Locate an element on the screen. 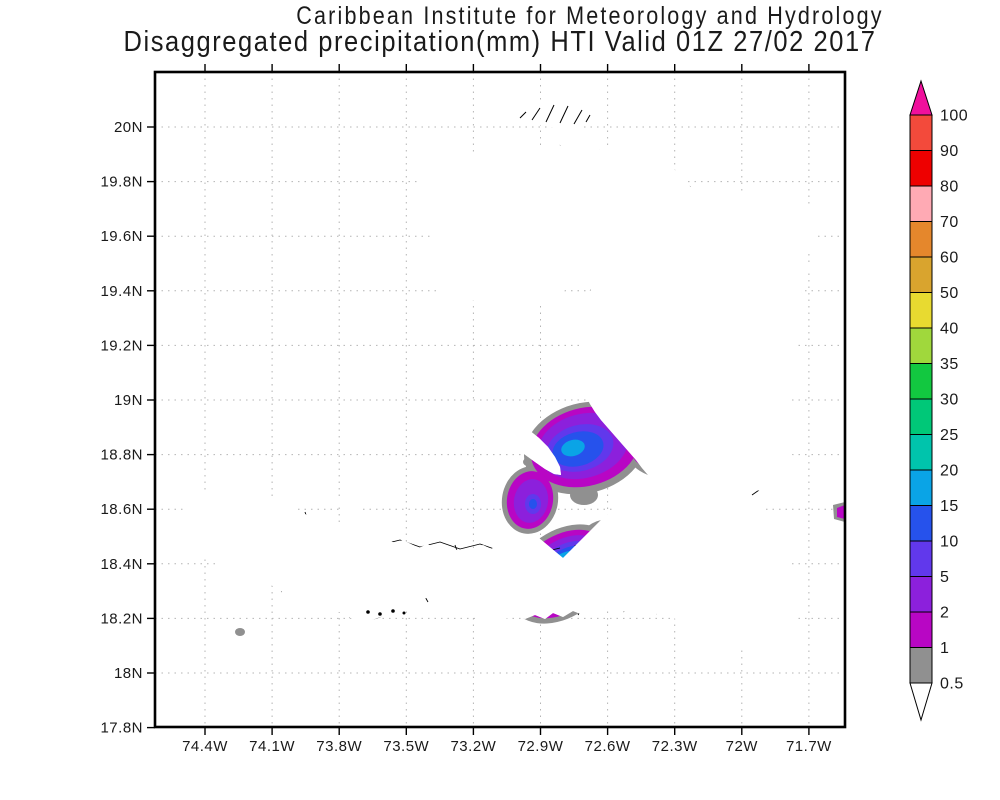  colorbar-arrow-over is located at coordinates (921, 97).